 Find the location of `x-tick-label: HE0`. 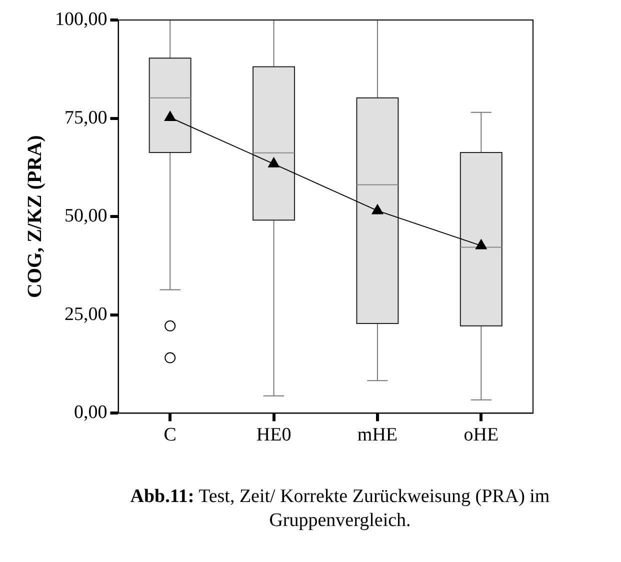

x-tick-label: HE0 is located at coordinates (274, 435).